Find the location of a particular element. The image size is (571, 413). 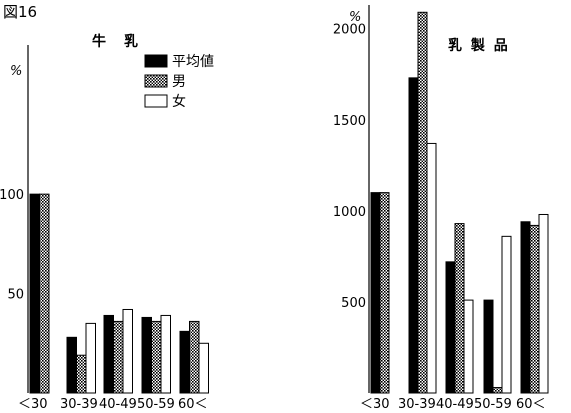

chart-title-milk: 牛 乳 is located at coordinates (116, 41).